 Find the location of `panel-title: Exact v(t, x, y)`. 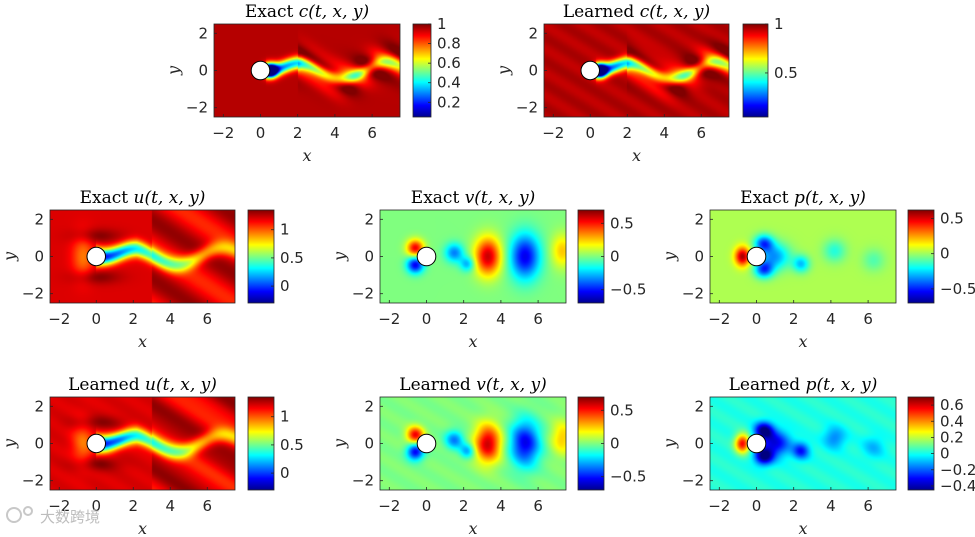

panel-title: Exact v(t, x, y) is located at coordinates (473, 198).